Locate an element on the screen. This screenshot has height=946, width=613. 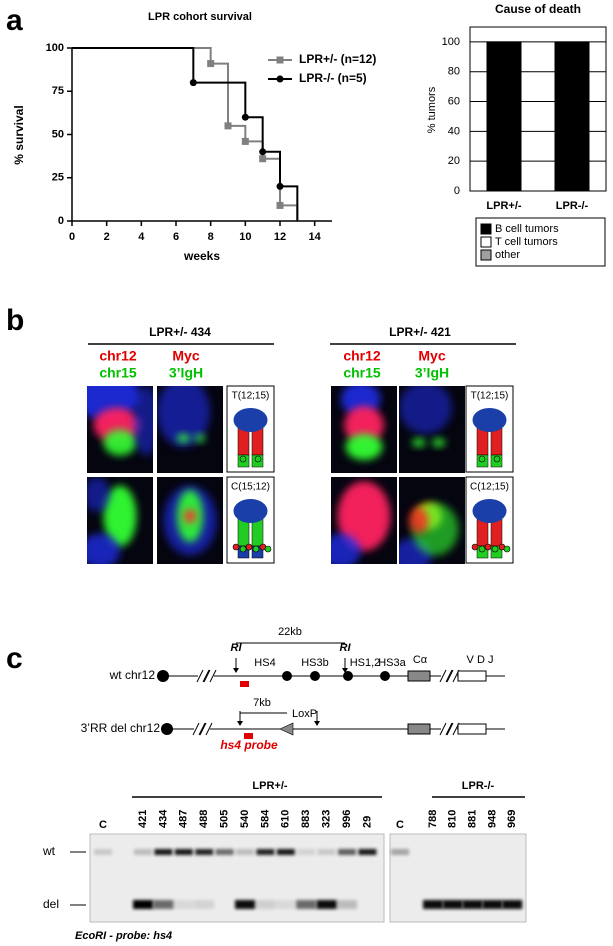
lane-label: 881 is located at coordinates (473, 819).